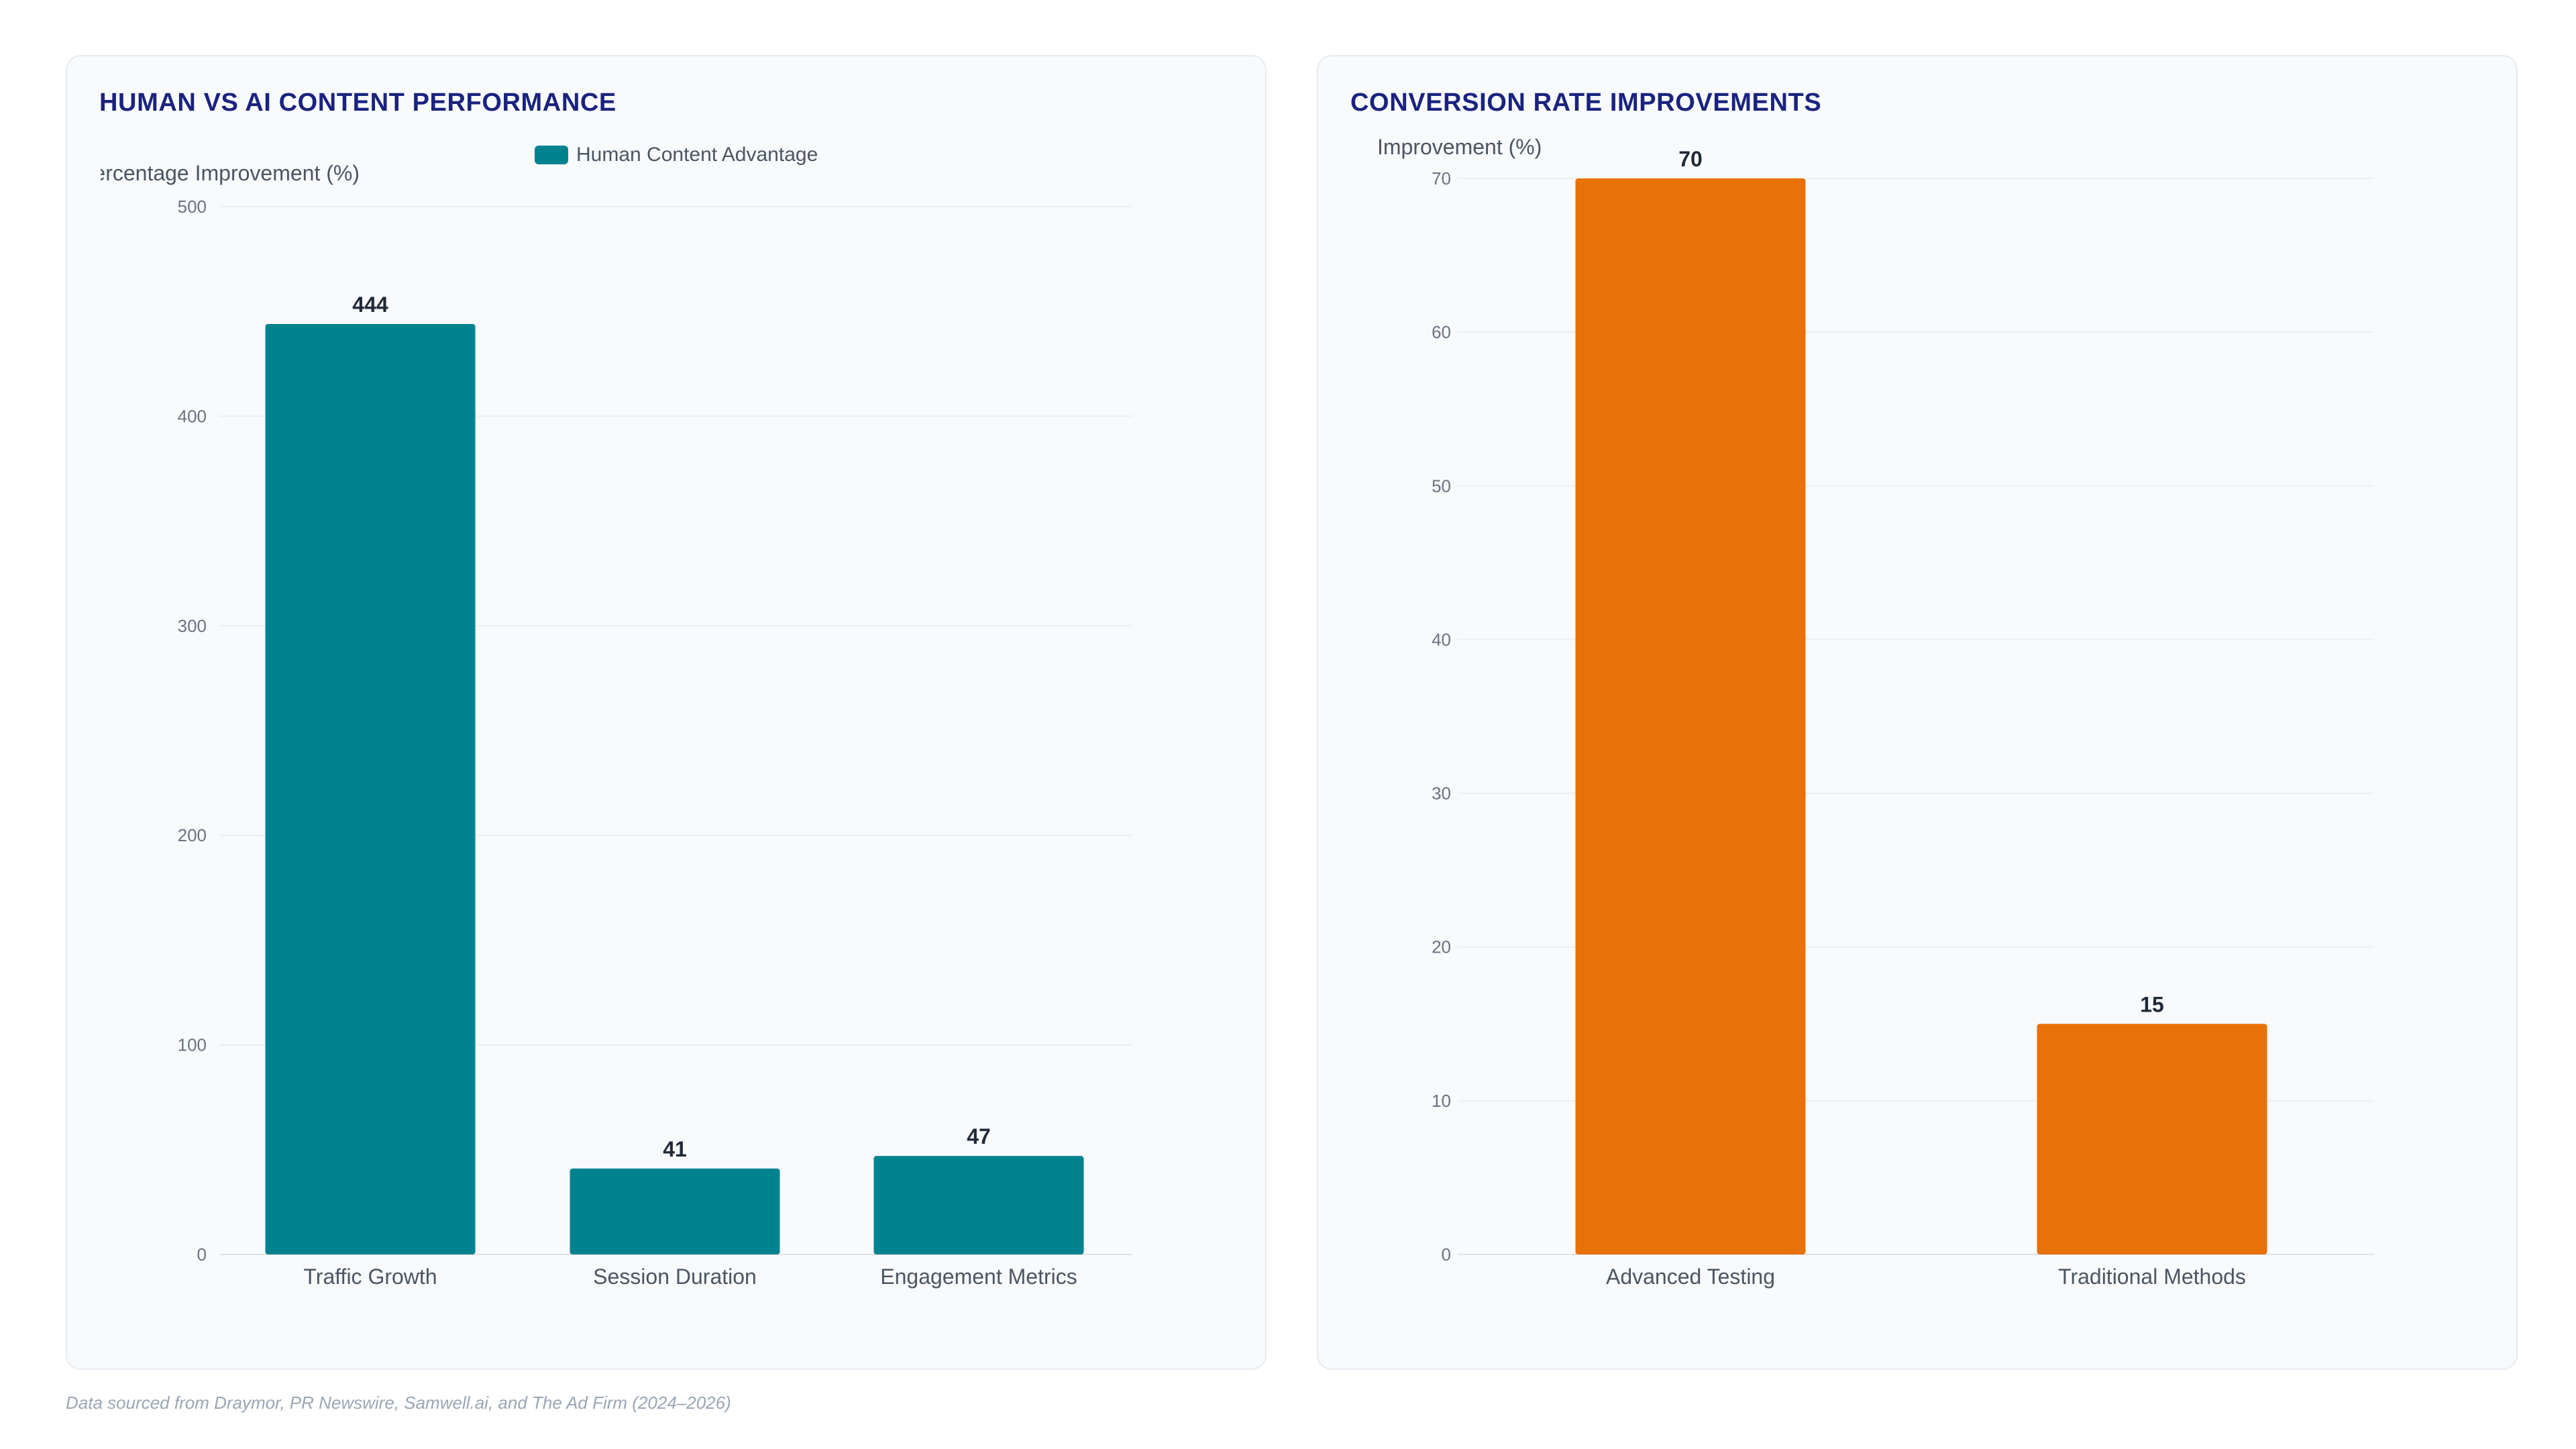 The image size is (2576, 1449). Describe the element at coordinates (370, 304) in the screenshot. I see `bar-value-label: 444` at that location.